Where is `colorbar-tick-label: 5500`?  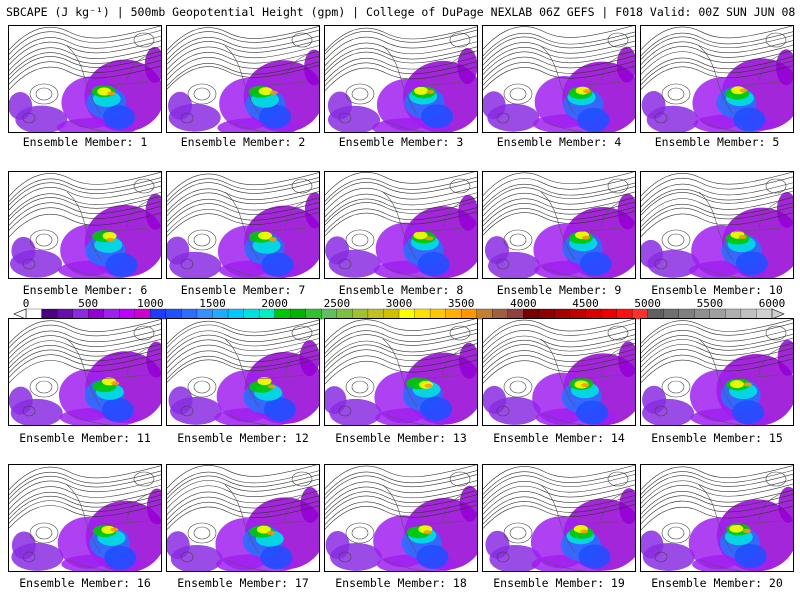 colorbar-tick-label: 5500 is located at coordinates (710, 303).